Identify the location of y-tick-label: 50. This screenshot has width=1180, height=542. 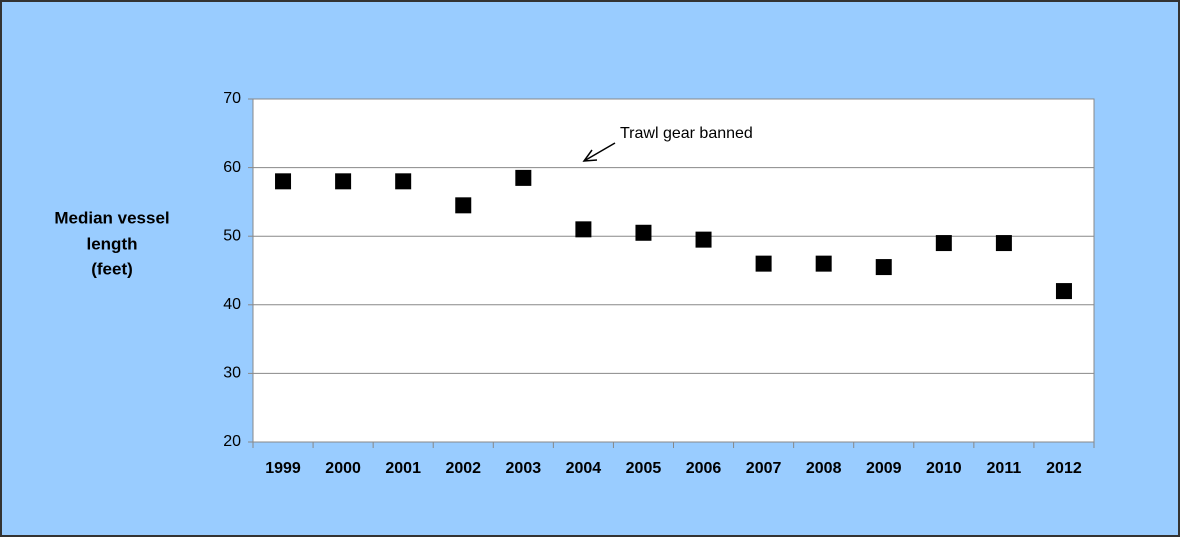
(232, 235).